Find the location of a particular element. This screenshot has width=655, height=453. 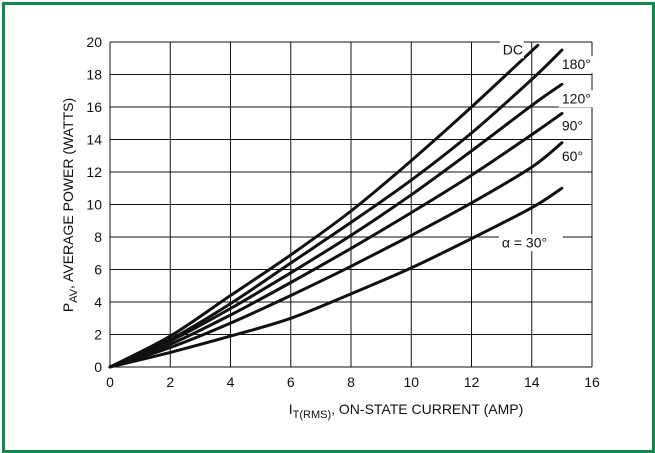

y-tick-label: 10 is located at coordinates (94, 205).